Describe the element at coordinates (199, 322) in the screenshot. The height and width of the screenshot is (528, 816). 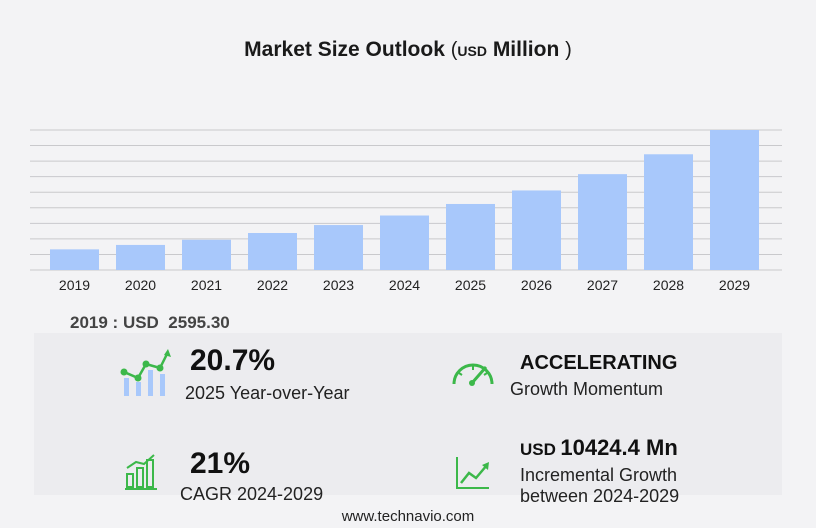
I see `baseline-number: 2595.30` at that location.